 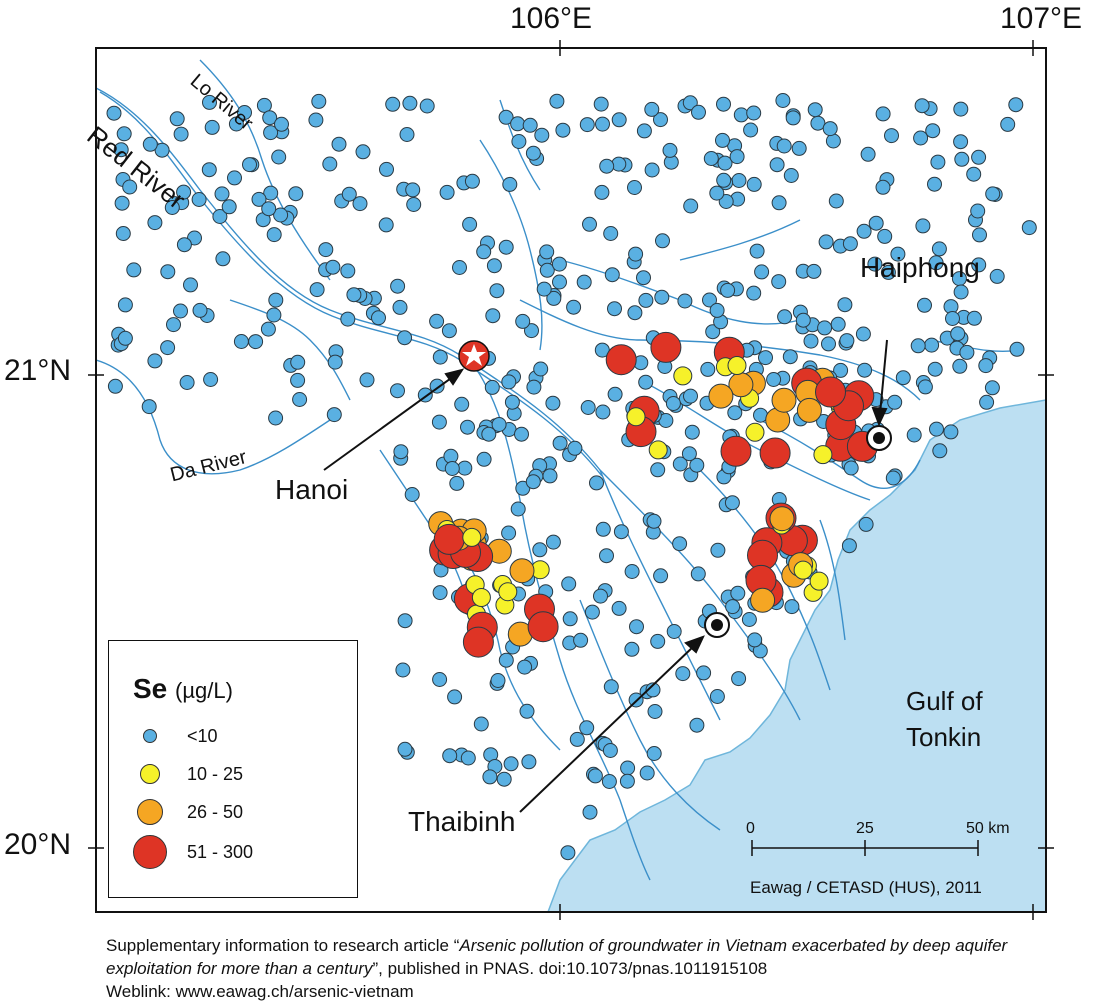 What do you see at coordinates (944, 737) in the screenshot?
I see `sea-label-line2: Tonkin` at bounding box center [944, 737].